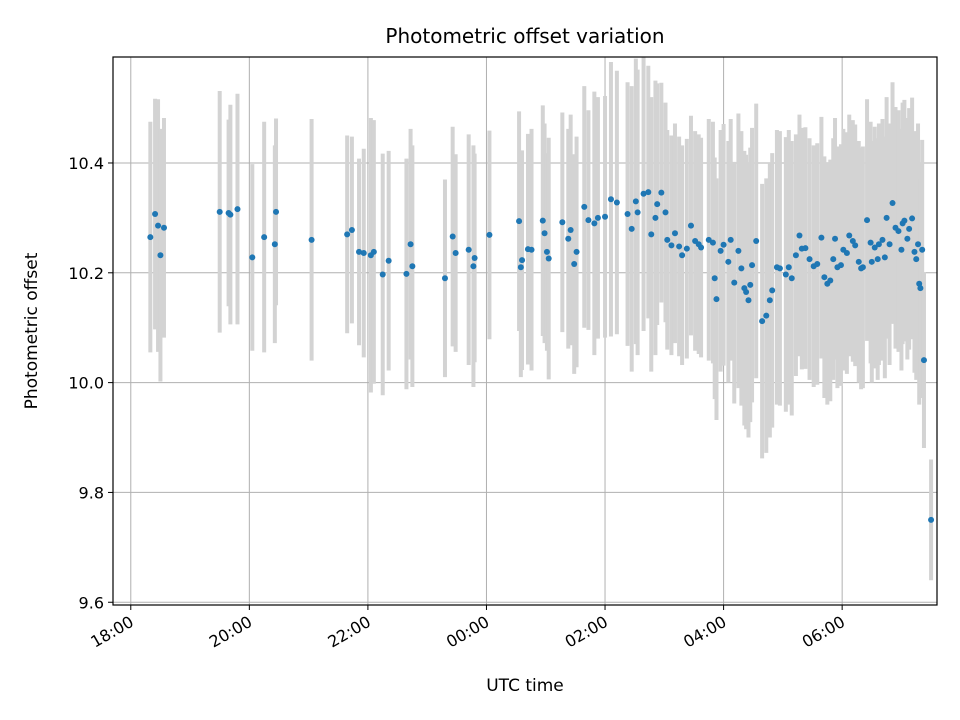 Image resolution: width=960 pixels, height=720 pixels. What do you see at coordinates (86, 273) in the screenshot?
I see `y-tick-label: 10.2` at bounding box center [86, 273].